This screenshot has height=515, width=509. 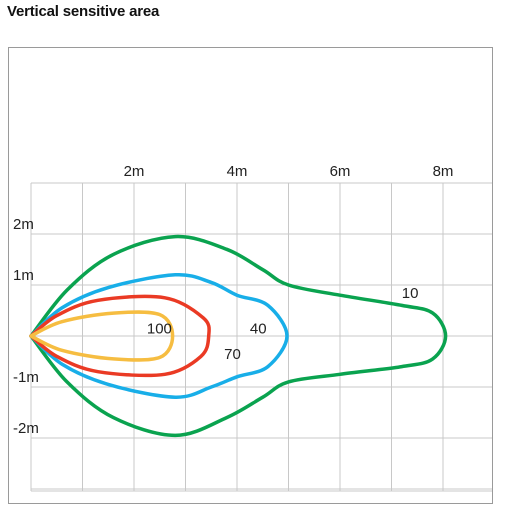 What do you see at coordinates (283, 324) in the screenshot?
I see `contour-labels: 10 40 70 100` at bounding box center [283, 324].